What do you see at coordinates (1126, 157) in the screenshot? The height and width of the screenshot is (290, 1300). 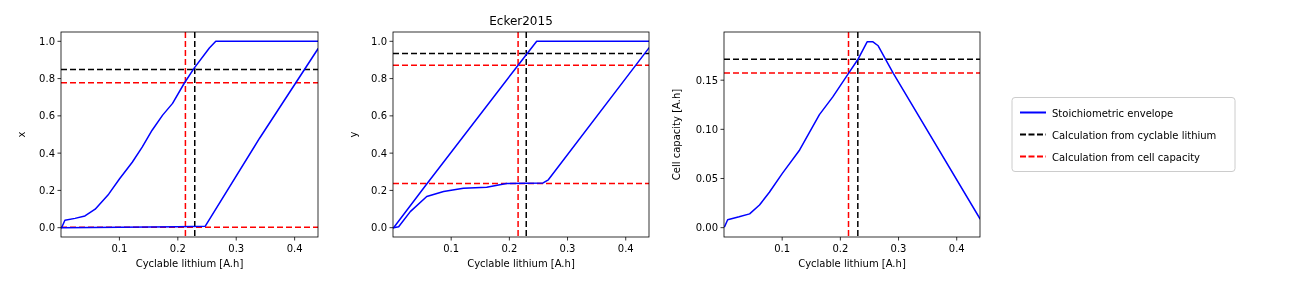 I see `legend-label: Calculation from cell capacity` at bounding box center [1126, 157].